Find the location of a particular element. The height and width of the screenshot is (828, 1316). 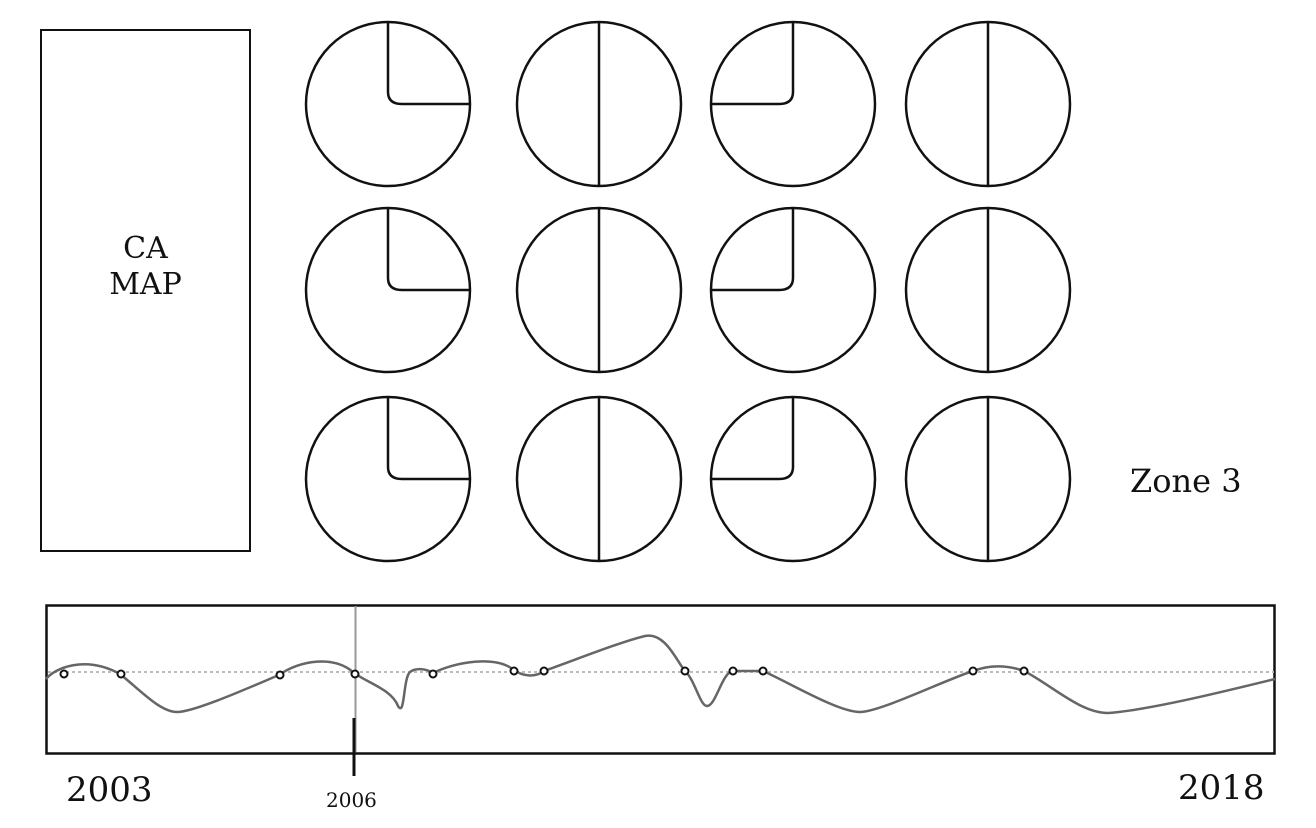

ca-map-label-line1: CA is located at coordinates (145, 248).